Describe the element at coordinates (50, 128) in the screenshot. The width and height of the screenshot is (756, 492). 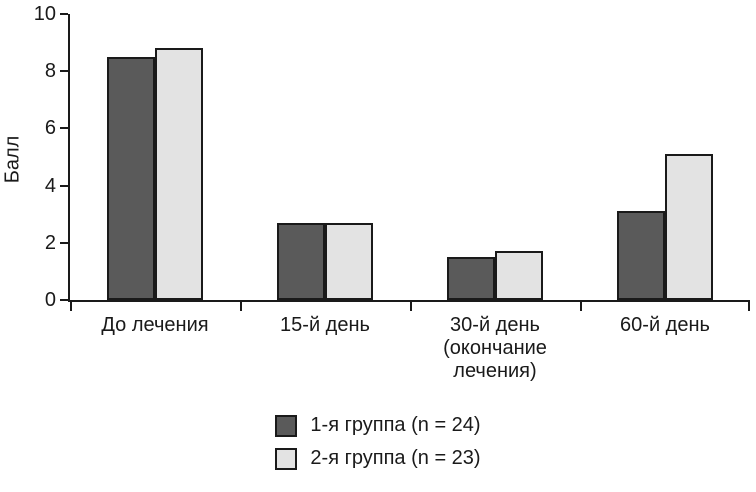
I see `y-tick-label: 6` at that location.